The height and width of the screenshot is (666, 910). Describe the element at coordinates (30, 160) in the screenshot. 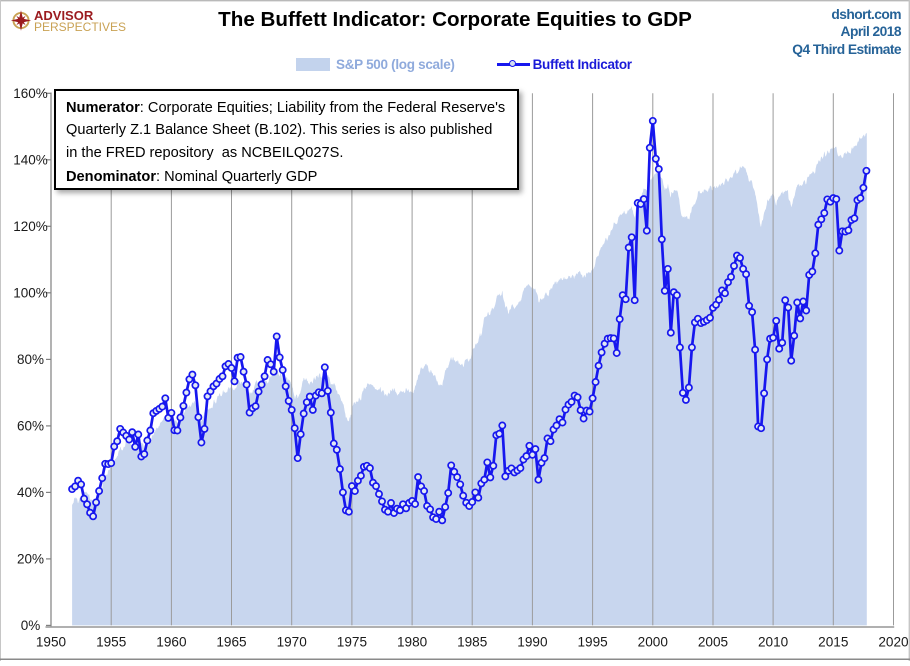

I see `svg-text: 140%` at that location.